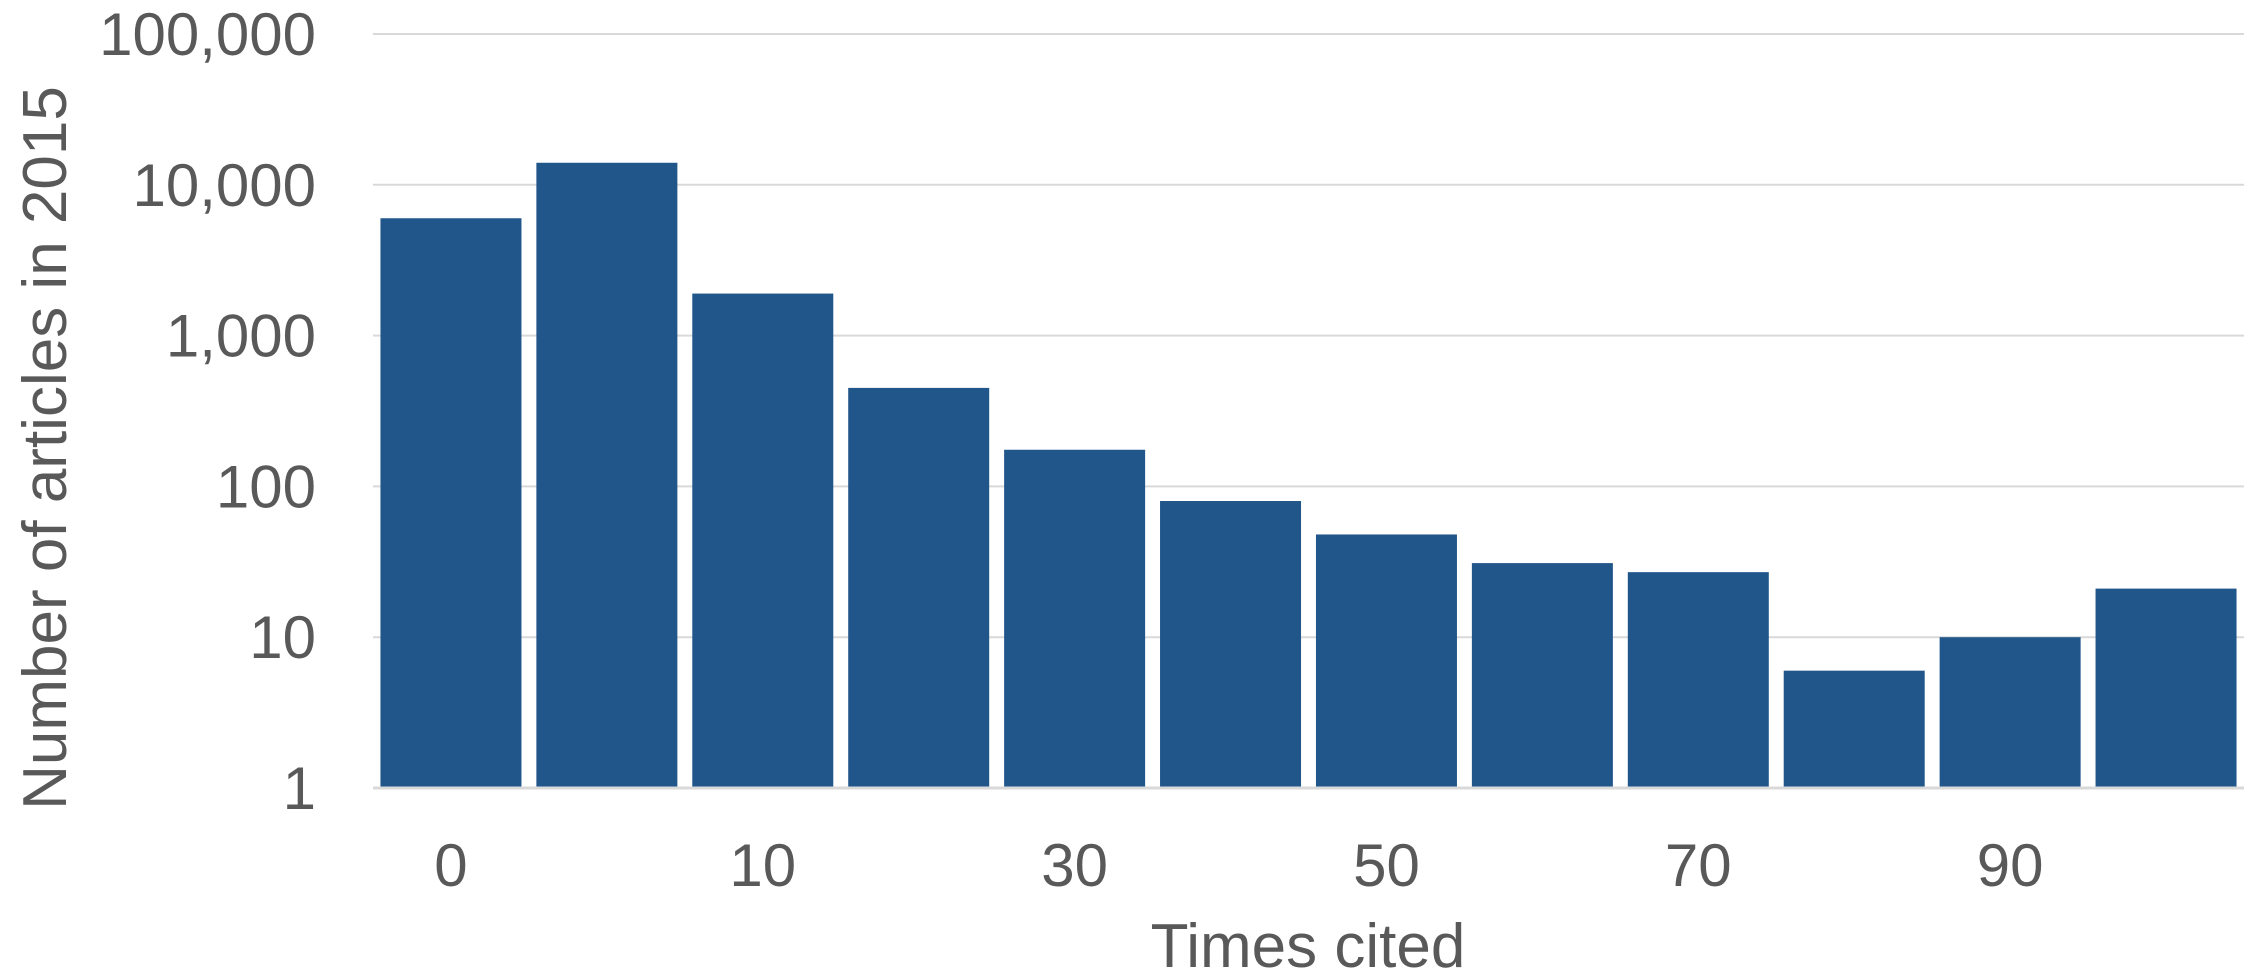  Describe the element at coordinates (1386, 865) in the screenshot. I see `x-tick-label: 50` at that location.